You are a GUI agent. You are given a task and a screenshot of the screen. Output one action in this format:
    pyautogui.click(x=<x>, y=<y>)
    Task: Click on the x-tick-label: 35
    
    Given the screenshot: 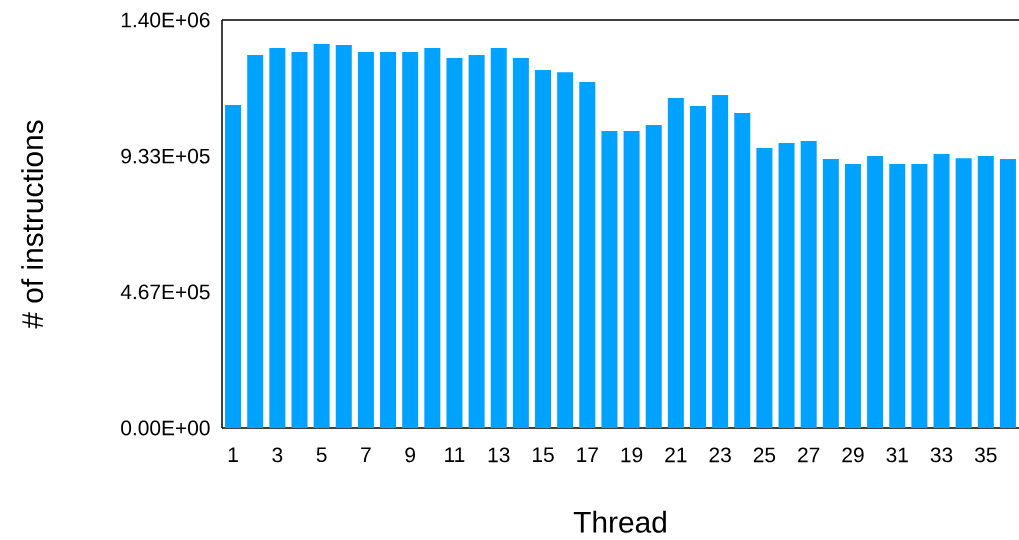 What is the action you would take?
    pyautogui.click(x=985, y=455)
    